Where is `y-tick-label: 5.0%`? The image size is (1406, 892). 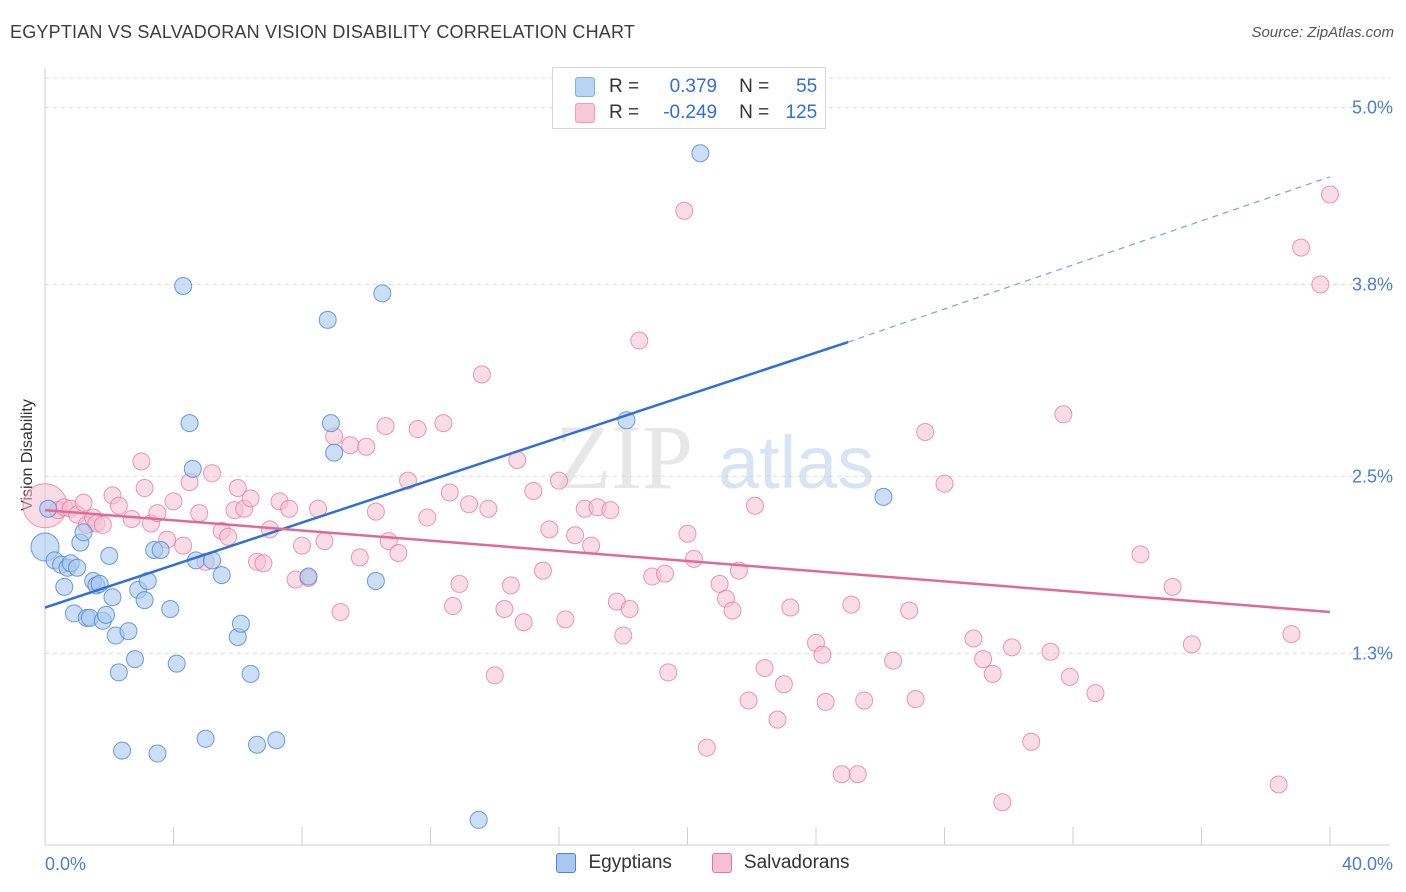 y-tick-label: 5.0% is located at coordinates (1372, 108).